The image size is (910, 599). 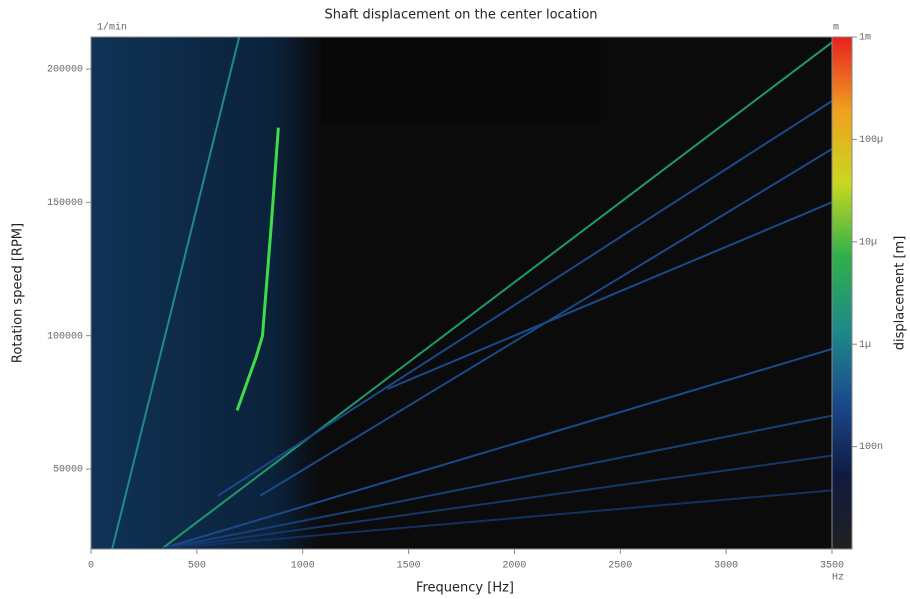 What do you see at coordinates (465, 588) in the screenshot?
I see `x-axis-label: Frequency [Hz]` at bounding box center [465, 588].